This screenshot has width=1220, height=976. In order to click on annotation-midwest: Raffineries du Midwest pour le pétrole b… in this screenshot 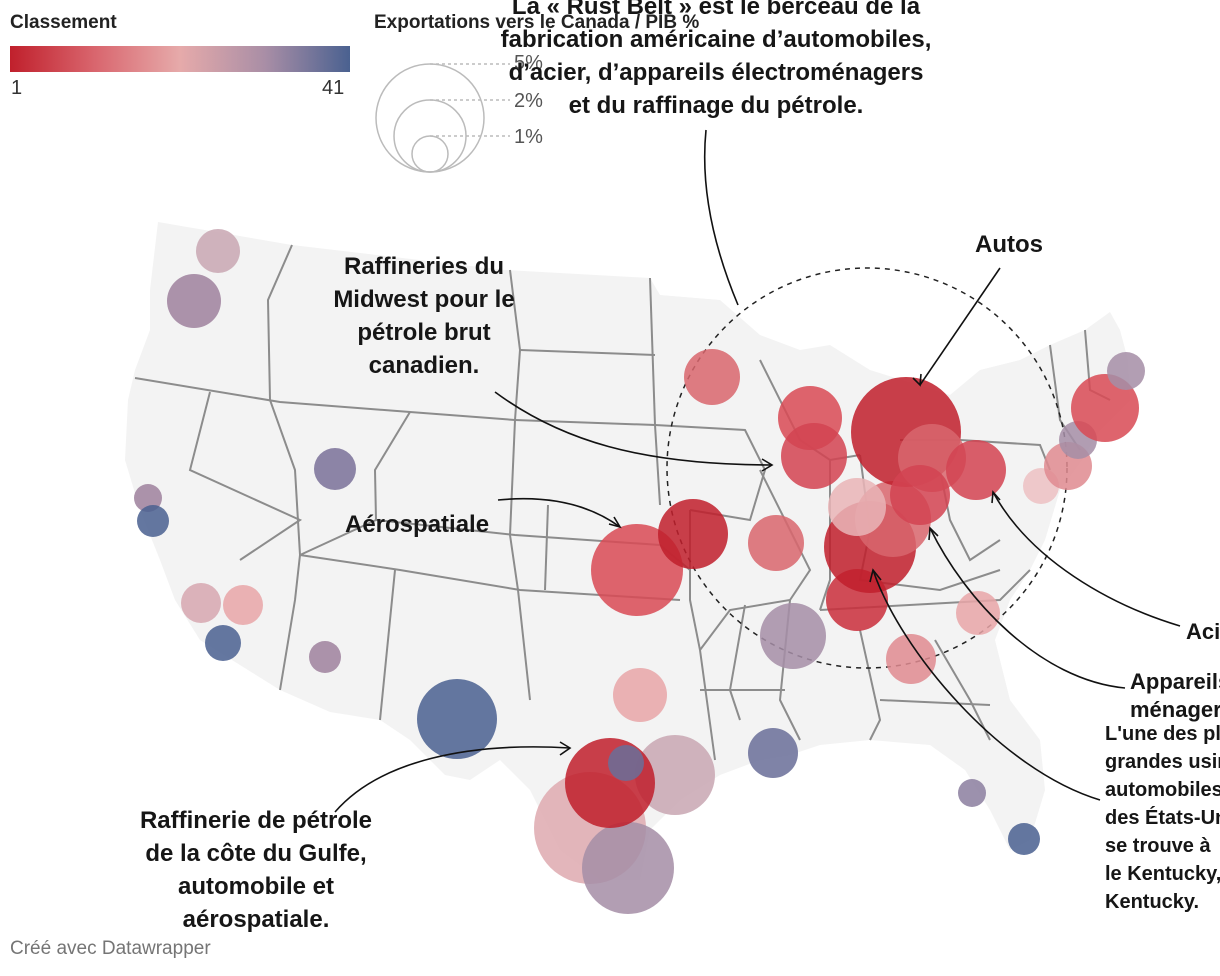, I will do `click(424, 316)`.